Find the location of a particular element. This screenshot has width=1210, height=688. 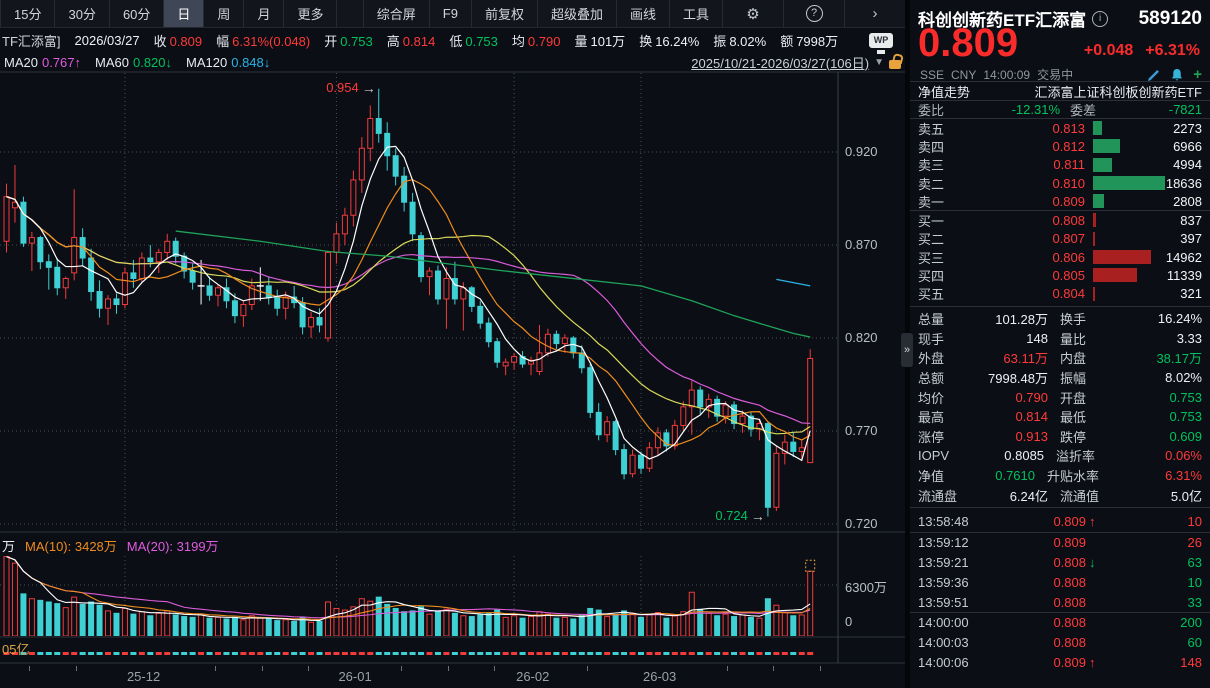

book-level-label: 卖五 is located at coordinates (931, 129).